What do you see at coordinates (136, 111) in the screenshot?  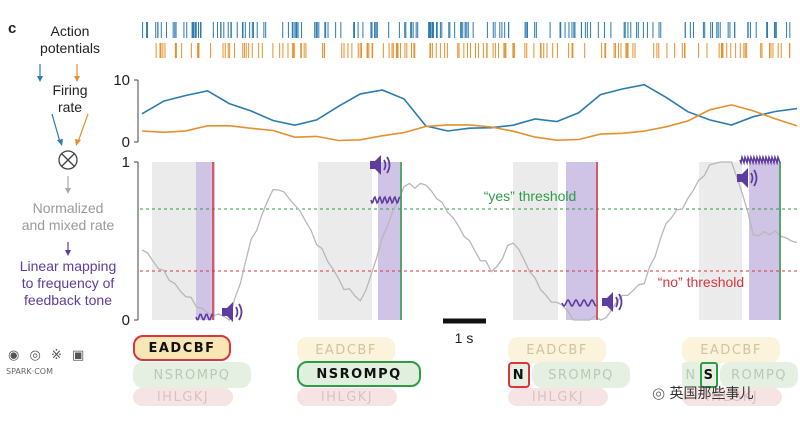 I see `firing-rate-axis` at bounding box center [136, 111].